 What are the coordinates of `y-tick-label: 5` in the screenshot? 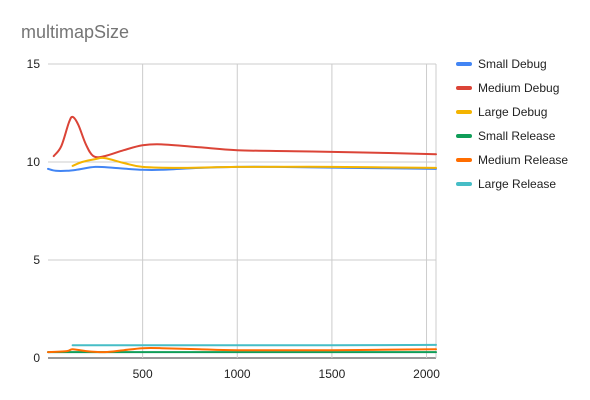 It's located at (36, 260).